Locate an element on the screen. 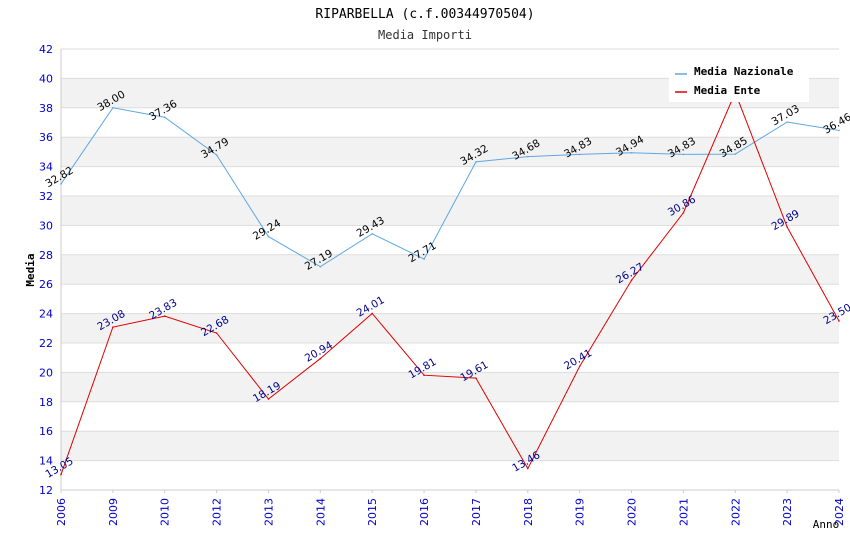 The height and width of the screenshot is (550, 850). y-tick-label: 24 is located at coordinates (46, 314).